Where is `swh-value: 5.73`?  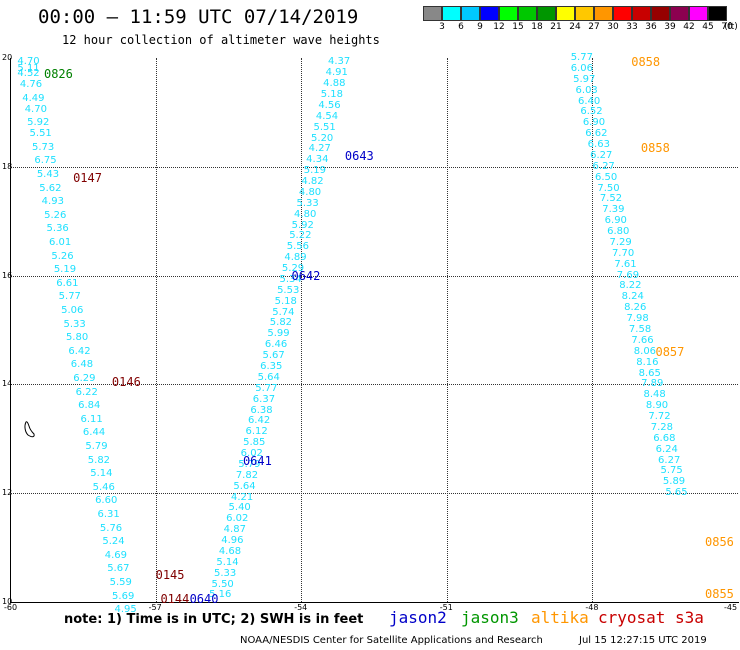 swh-value: 5.73 is located at coordinates (43, 147).